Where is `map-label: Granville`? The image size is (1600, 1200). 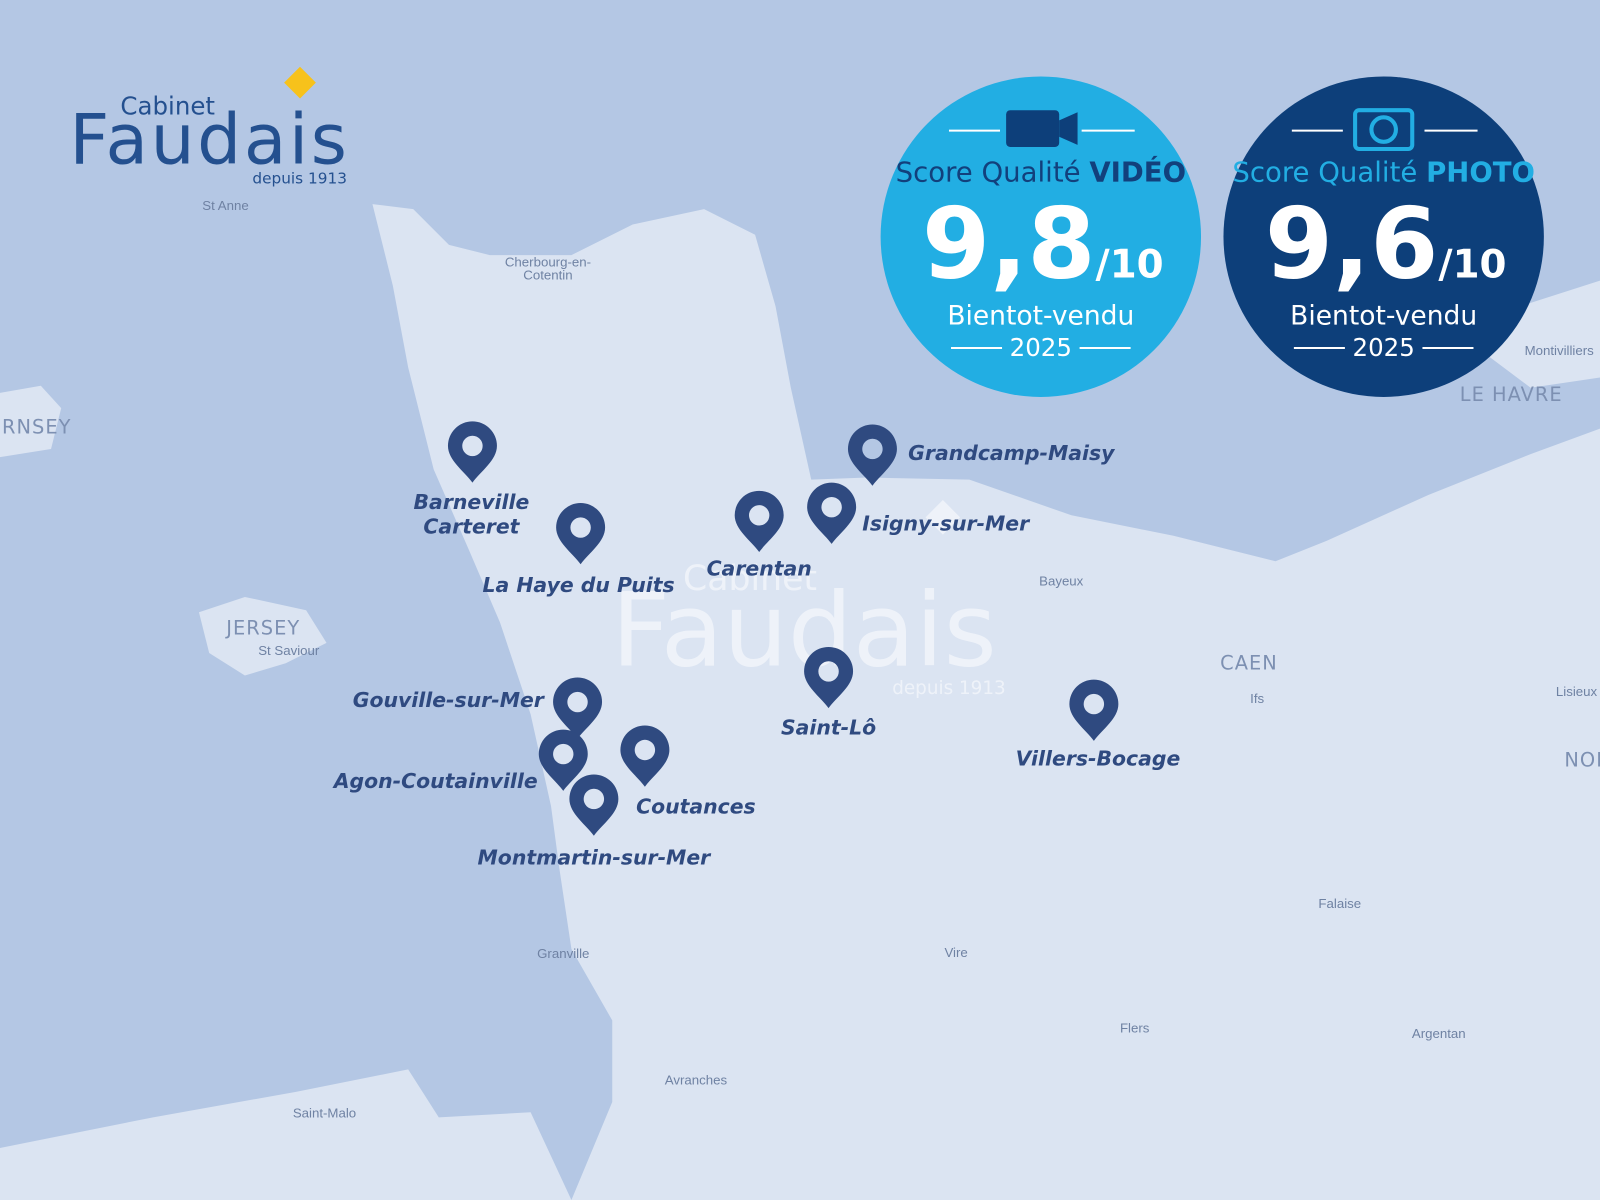 map-label: Granville is located at coordinates (563, 953).